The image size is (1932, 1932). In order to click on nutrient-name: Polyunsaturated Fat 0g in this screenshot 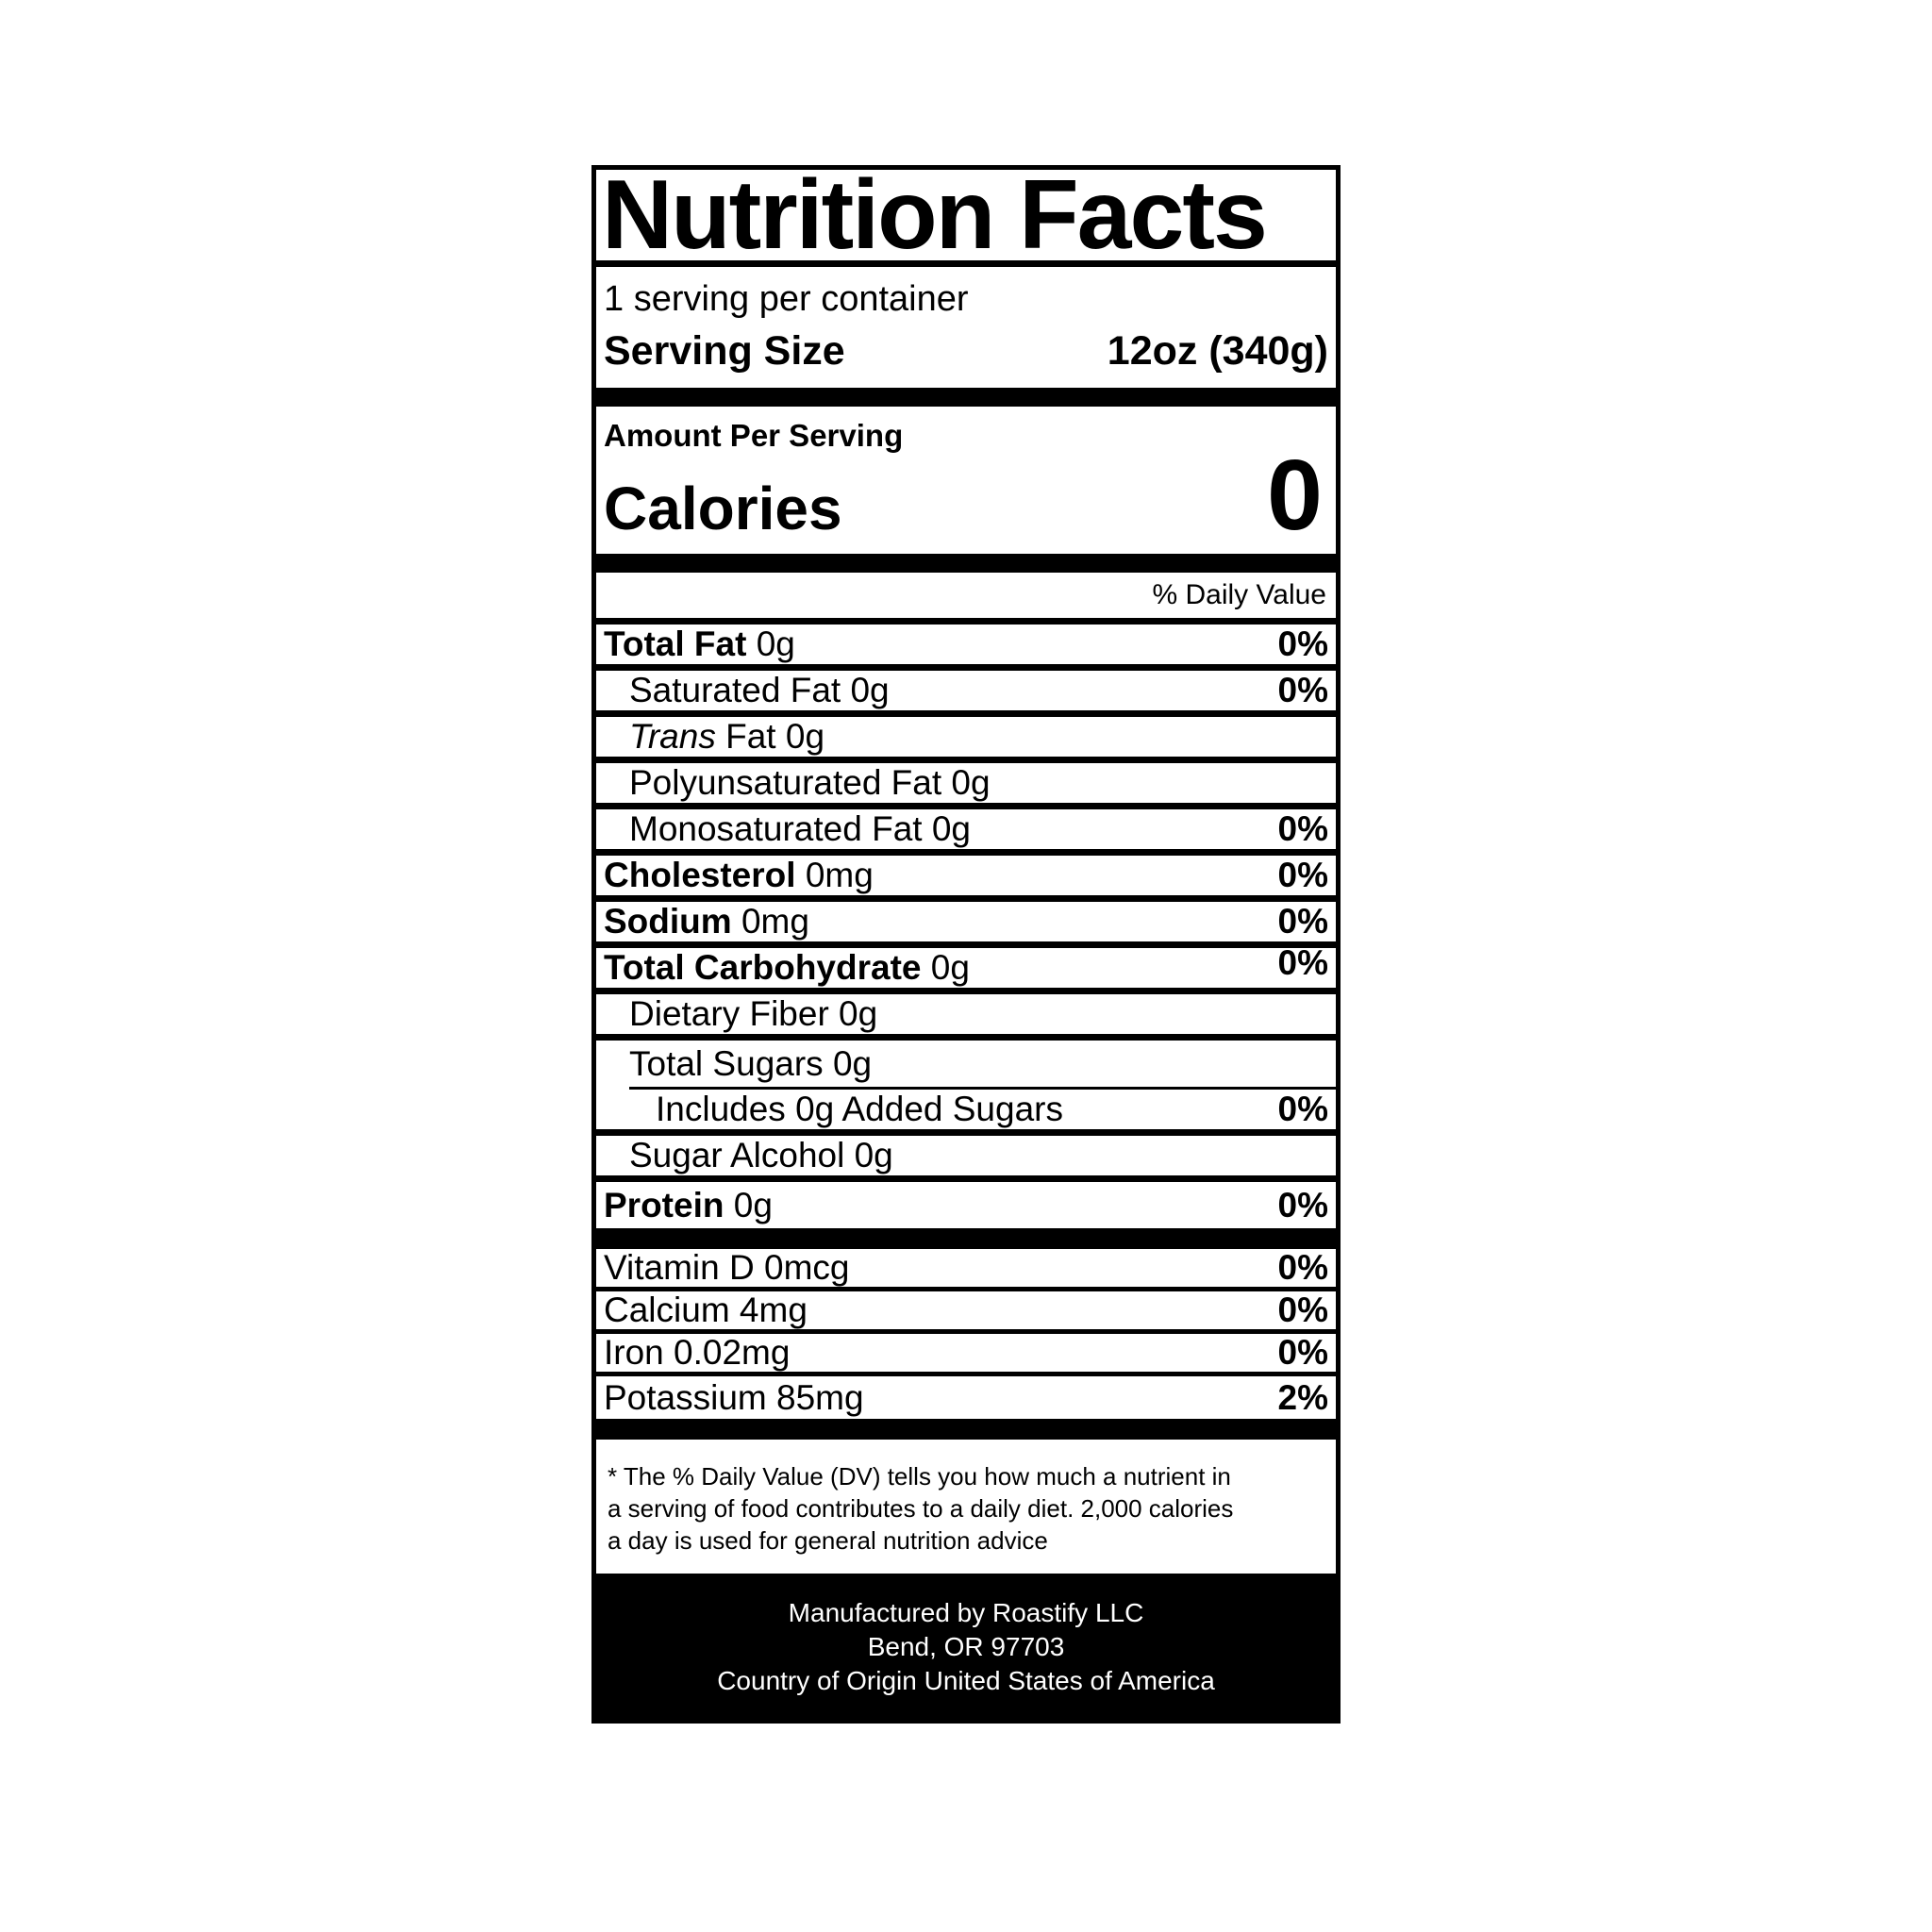, I will do `click(810, 783)`.